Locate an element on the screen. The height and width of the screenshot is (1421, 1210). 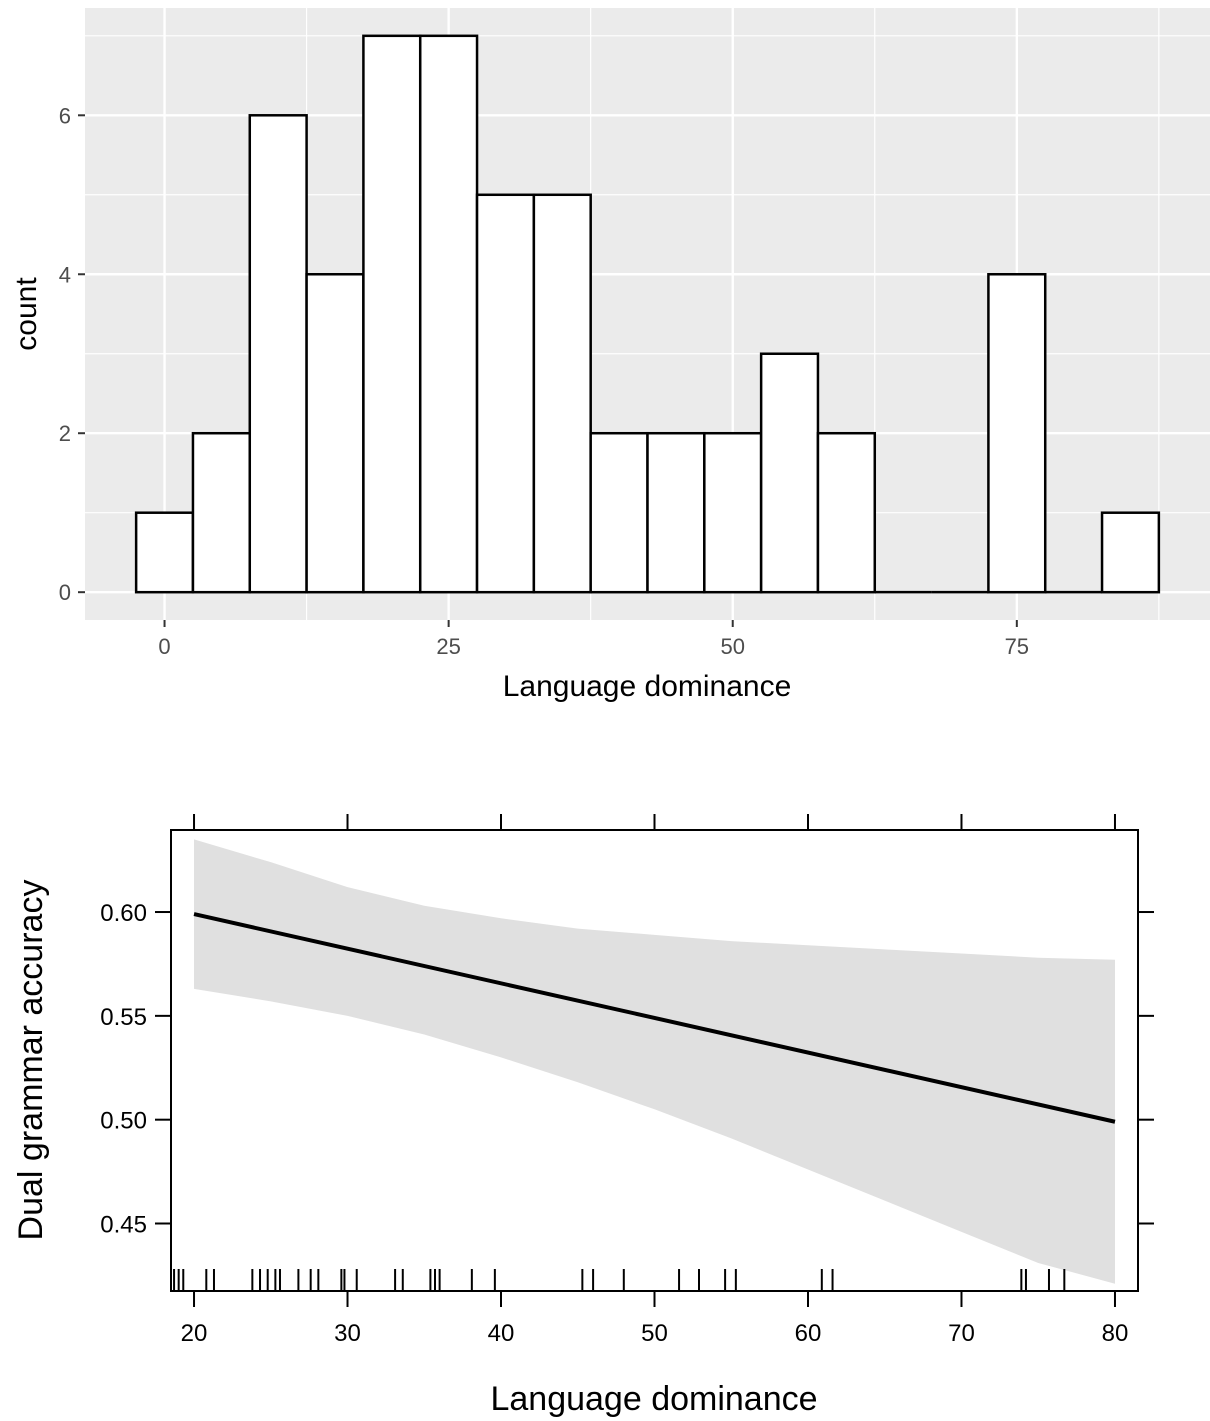
effect-y-axis-title: Dual grammar accuracy is located at coordinates (31, 1060).